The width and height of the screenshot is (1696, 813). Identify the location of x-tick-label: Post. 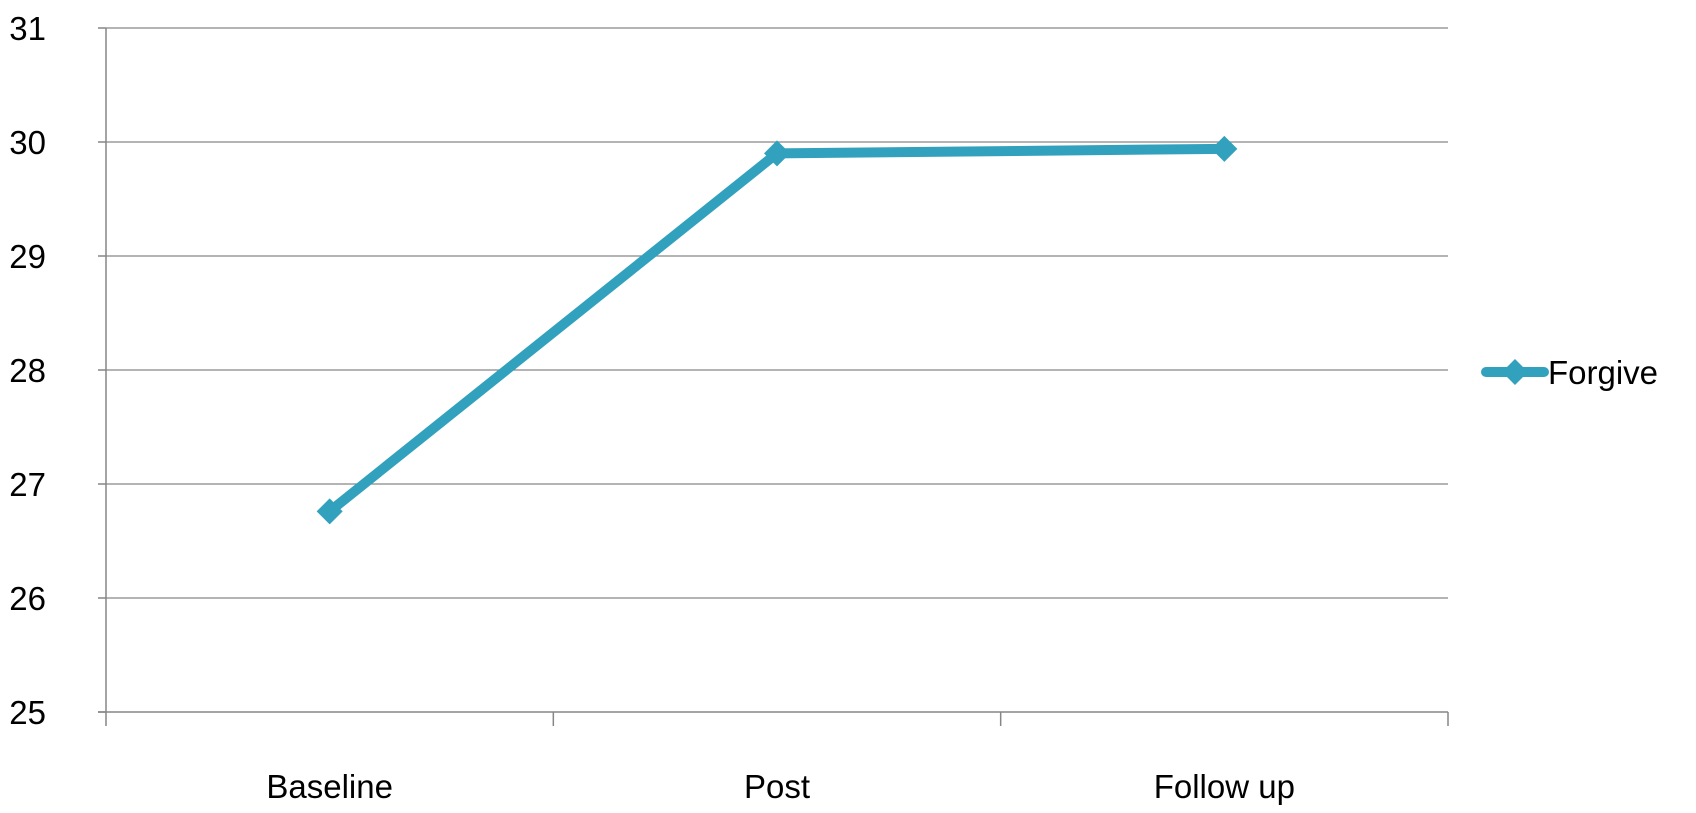
(777, 786).